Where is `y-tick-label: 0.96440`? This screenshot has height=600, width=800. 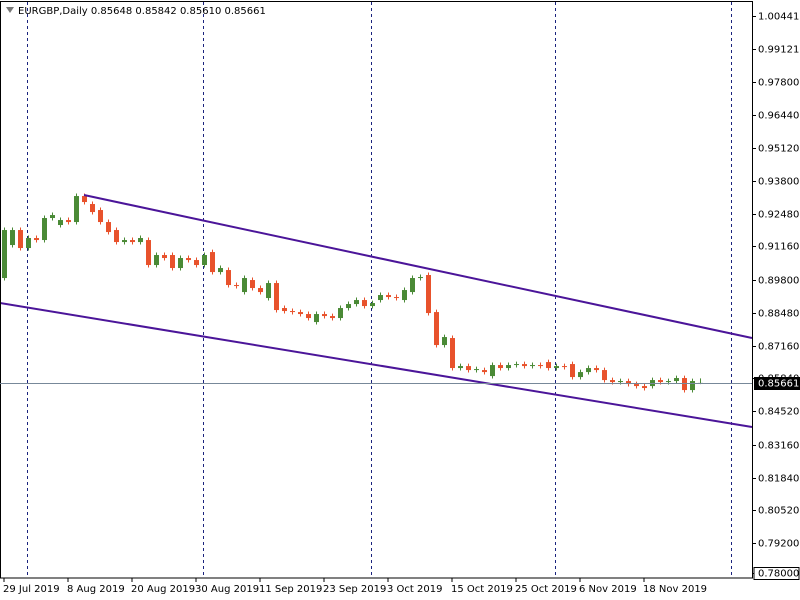 y-tick-label: 0.96440 is located at coordinates (778, 116).